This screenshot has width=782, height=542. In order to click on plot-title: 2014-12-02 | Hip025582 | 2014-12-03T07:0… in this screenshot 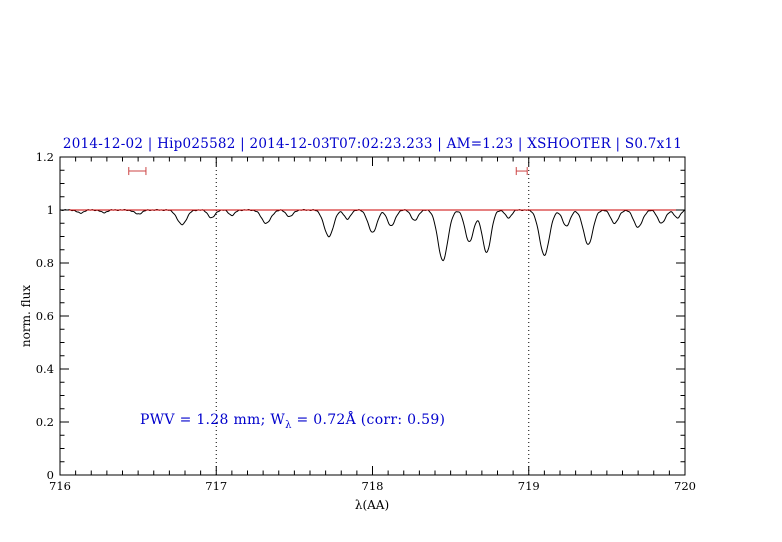, I will do `click(372, 144)`.